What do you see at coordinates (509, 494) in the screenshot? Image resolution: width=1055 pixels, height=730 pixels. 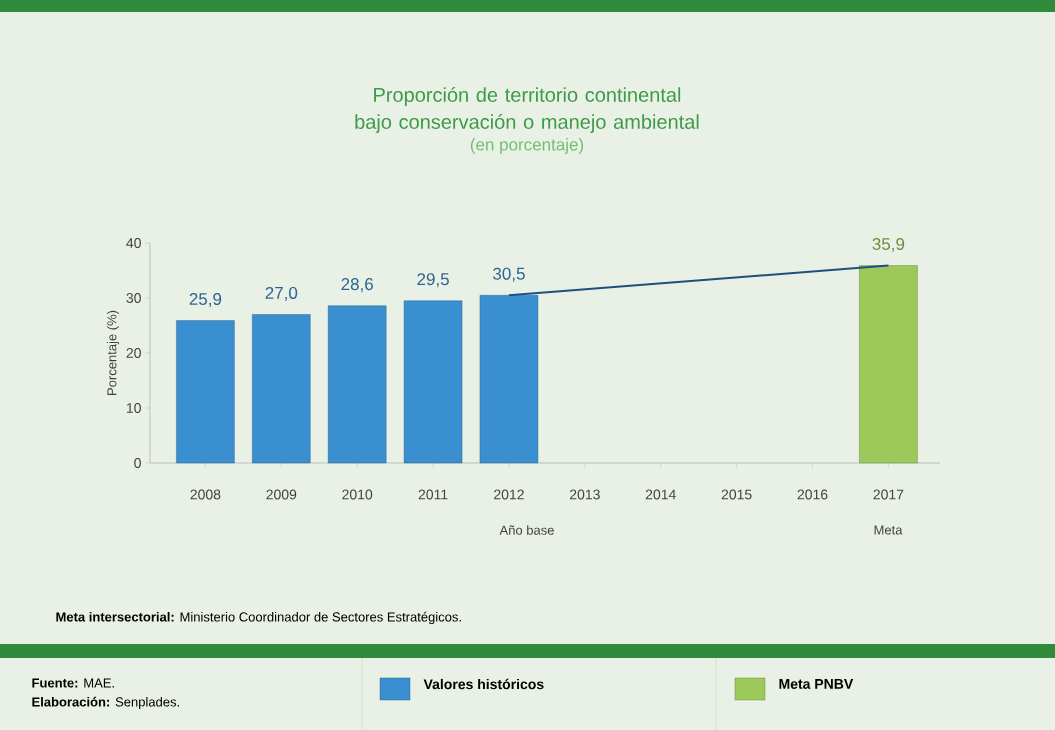 I see `x-tick-label: 2012` at bounding box center [509, 494].